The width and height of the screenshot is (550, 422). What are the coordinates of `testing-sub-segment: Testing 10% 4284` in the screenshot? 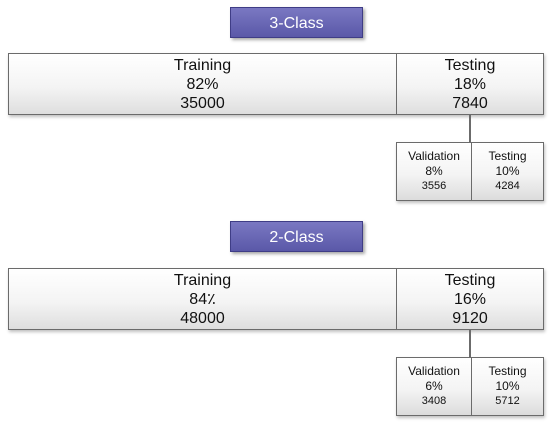 It's located at (507, 171).